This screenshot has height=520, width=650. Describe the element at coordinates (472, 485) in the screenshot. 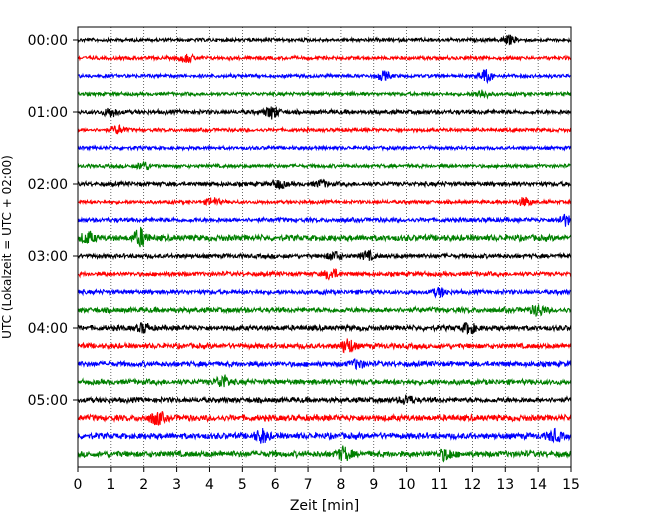

I see `x-tick-label: 12` at that location.